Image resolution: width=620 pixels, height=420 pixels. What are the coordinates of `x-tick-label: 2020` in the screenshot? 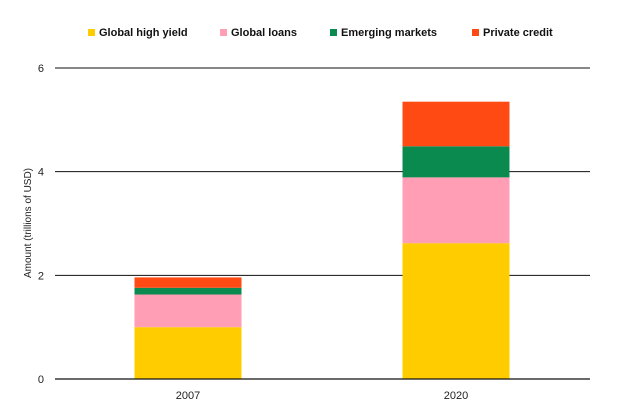 It's located at (456, 396).